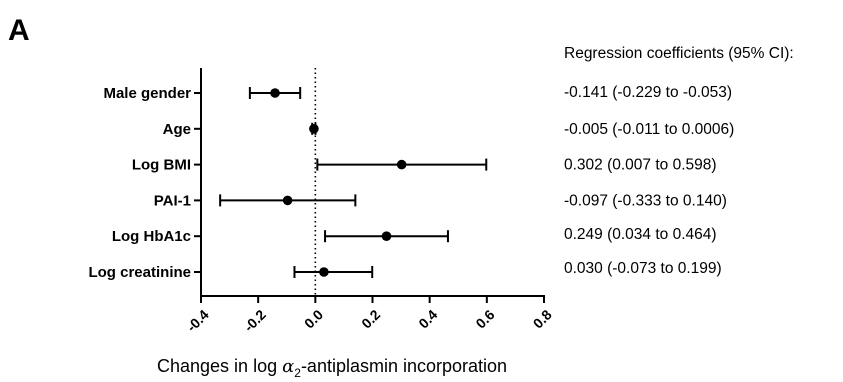 The width and height of the screenshot is (843, 382). Describe the element at coordinates (151, 236) in the screenshot. I see `category-label: Log HbA1c` at that location.